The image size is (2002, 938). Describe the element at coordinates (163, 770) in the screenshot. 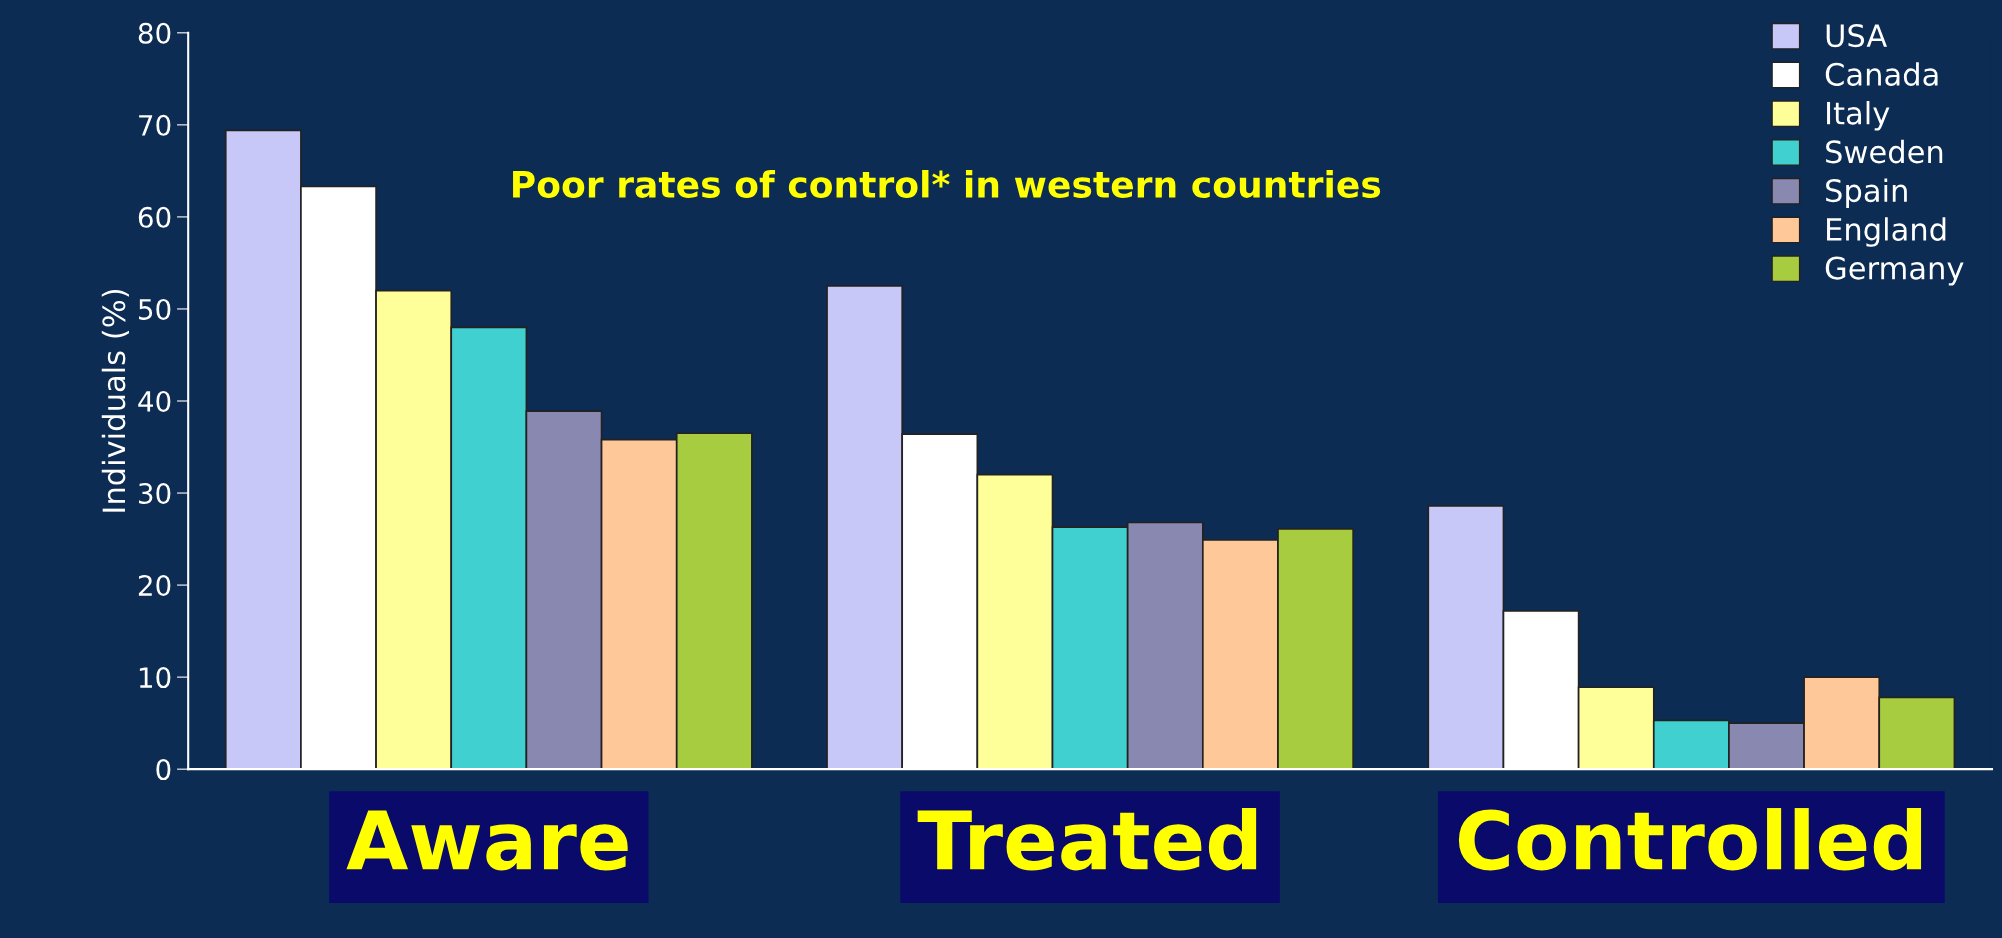

I see `y-tick-label: 0` at that location.